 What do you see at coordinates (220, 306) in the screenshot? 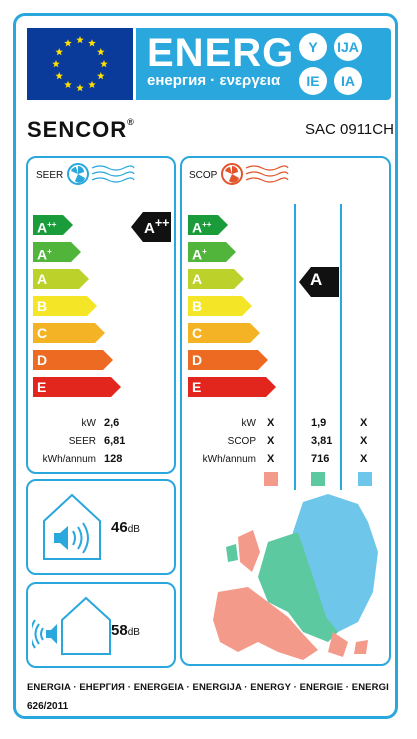
I see `scop-class-3: B` at bounding box center [220, 306].